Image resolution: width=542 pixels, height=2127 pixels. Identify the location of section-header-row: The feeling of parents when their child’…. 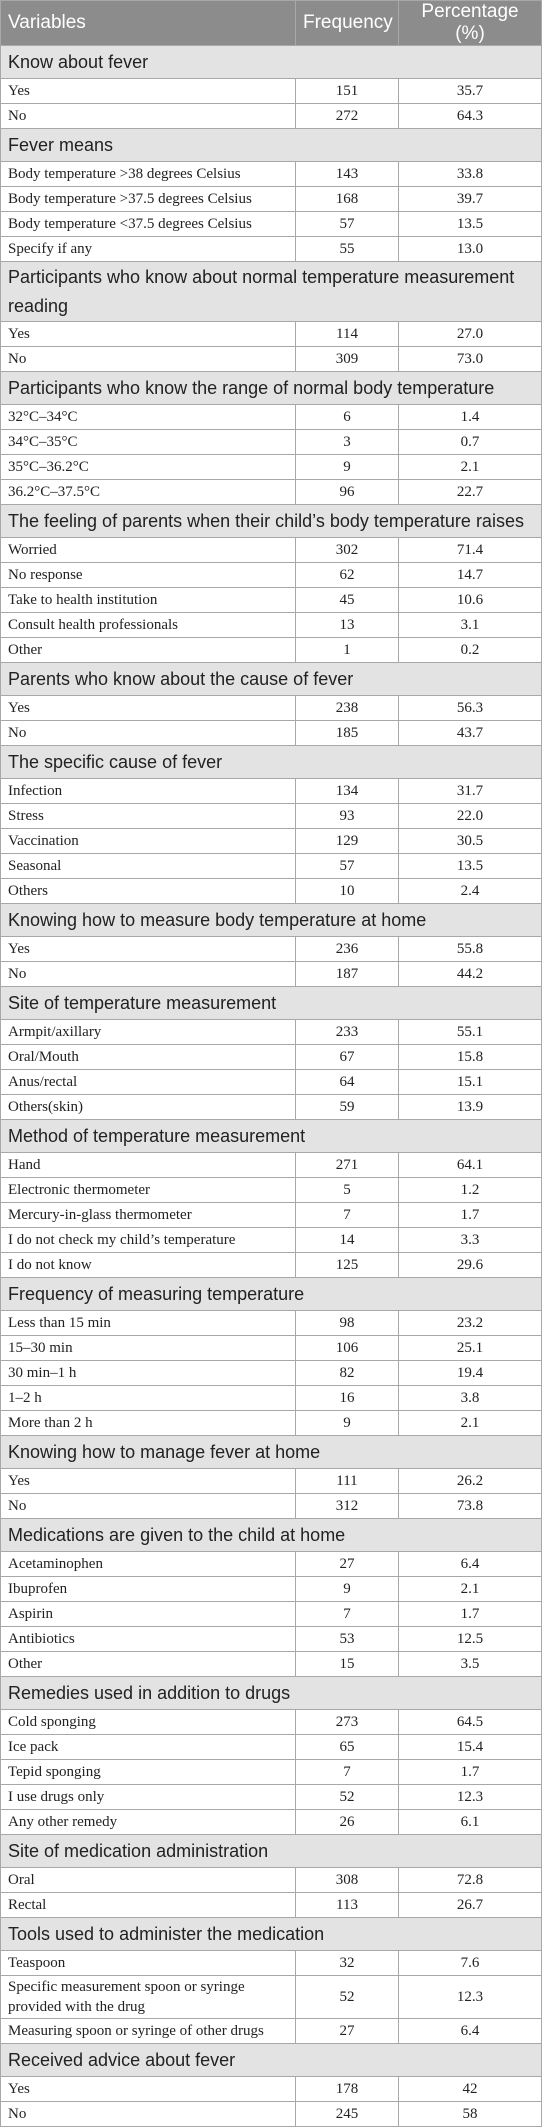
(271, 521).